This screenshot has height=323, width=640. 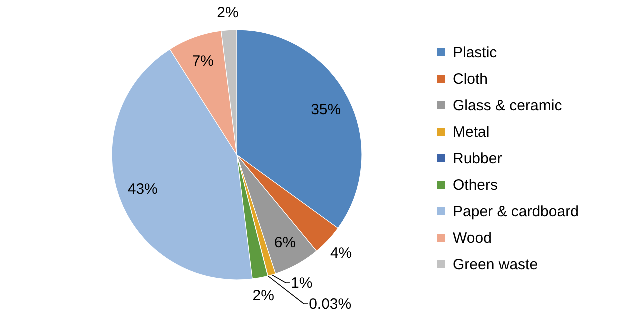 I want to click on data-label: 35%, so click(x=326, y=110).